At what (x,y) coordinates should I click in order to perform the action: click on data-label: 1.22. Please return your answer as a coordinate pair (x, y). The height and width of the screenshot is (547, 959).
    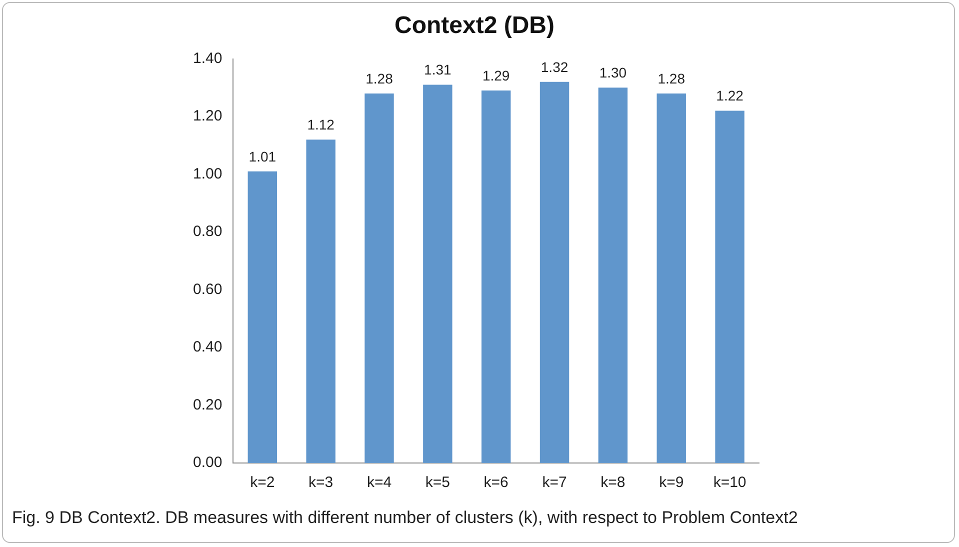
    Looking at the image, I should click on (730, 96).